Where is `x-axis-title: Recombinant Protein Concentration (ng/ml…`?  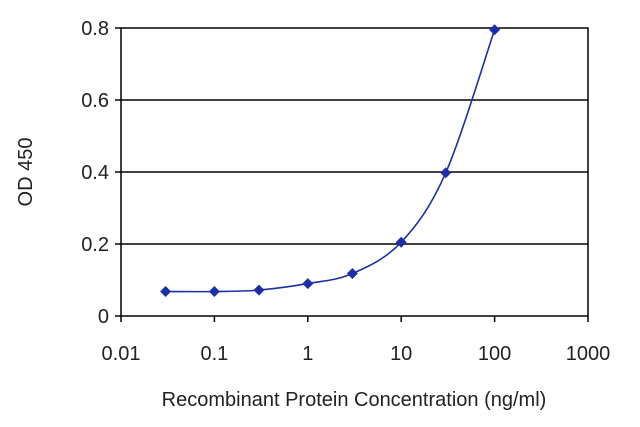
x-axis-title: Recombinant Protein Concentration (ng/ml… is located at coordinates (354, 400).